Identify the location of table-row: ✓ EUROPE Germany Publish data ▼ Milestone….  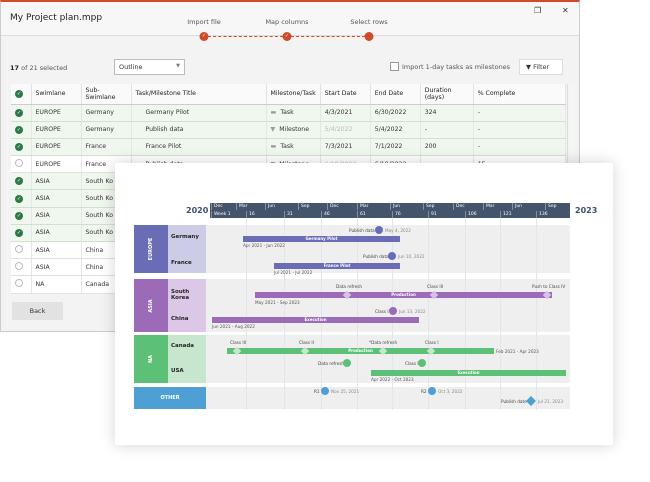
(289, 130).